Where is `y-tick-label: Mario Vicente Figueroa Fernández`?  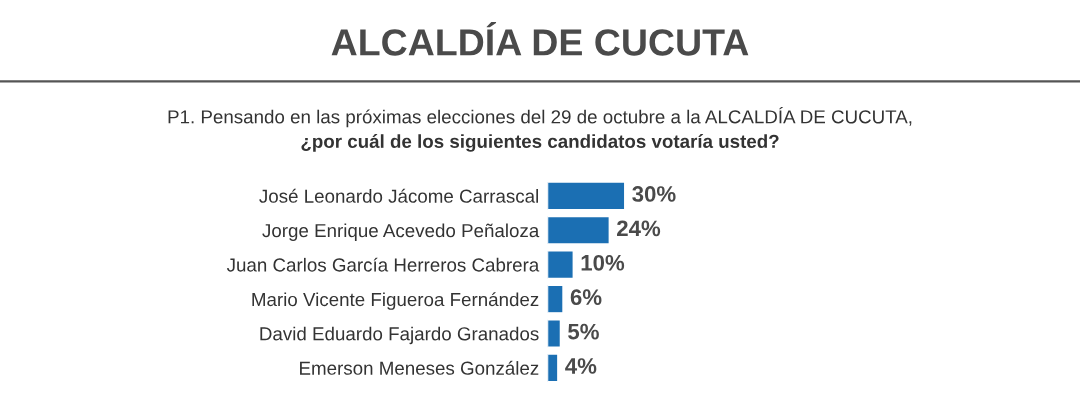
y-tick-label: Mario Vicente Figueroa Fernández is located at coordinates (395, 301).